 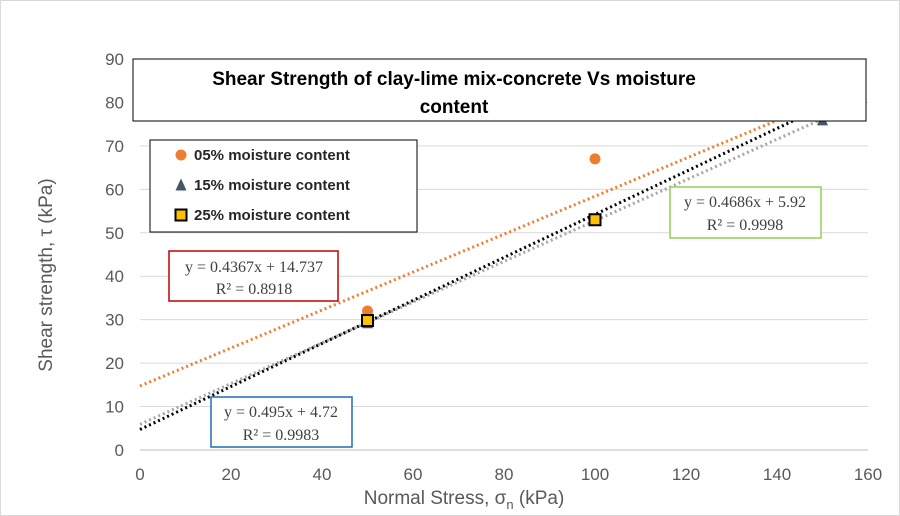 I want to click on x-tick-label: 40, so click(x=322, y=474).